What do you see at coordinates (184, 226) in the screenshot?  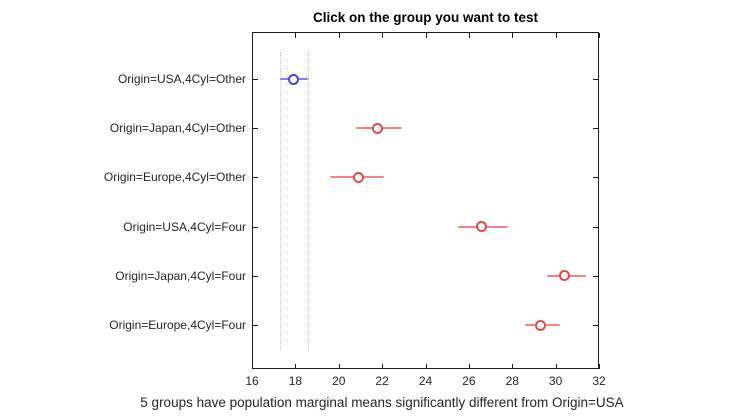 I see `group-label: Origin=USA,4Cyl=Four` at bounding box center [184, 226].